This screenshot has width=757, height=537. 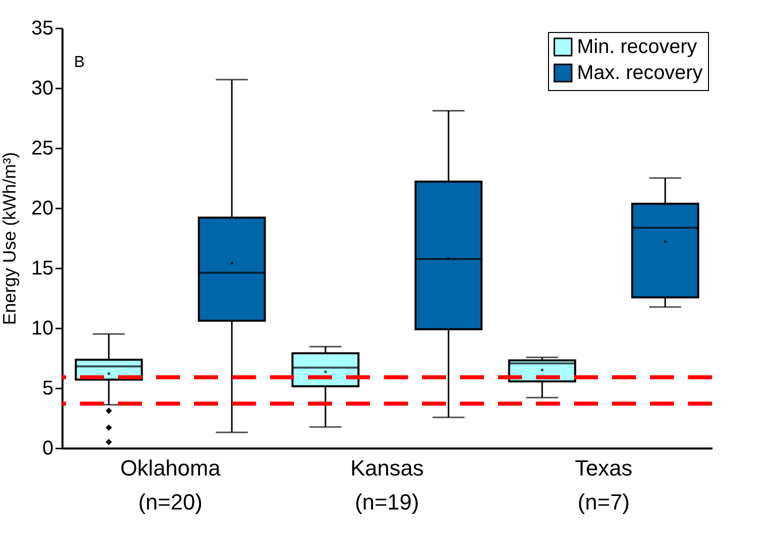 I want to click on y-tick-label: 25, so click(x=42, y=149).